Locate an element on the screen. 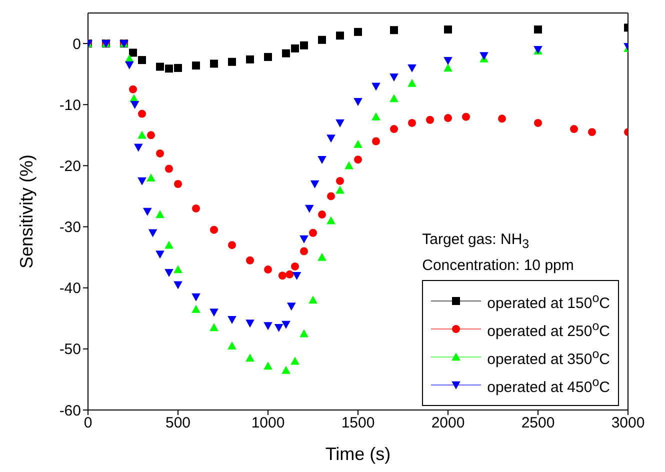 The image size is (665, 472). x-tick-label: 3000 is located at coordinates (628, 423).